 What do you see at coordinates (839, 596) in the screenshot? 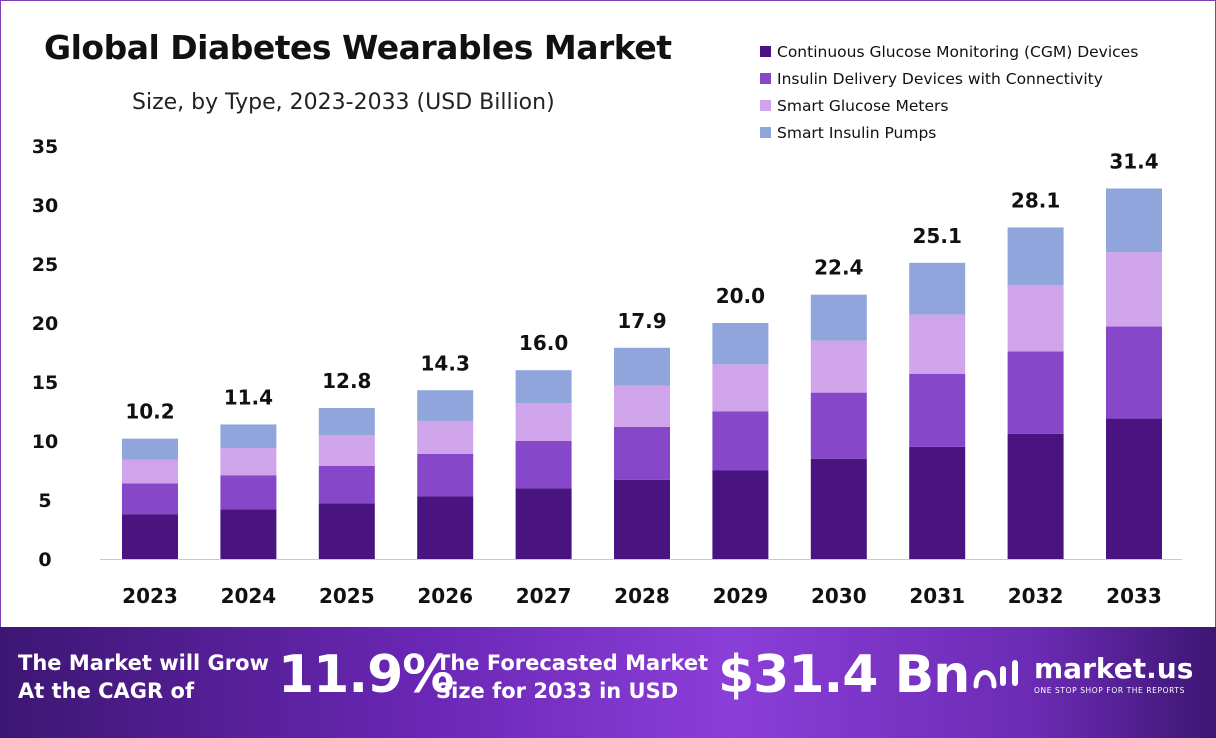
I see `x-tick-label: 2030` at bounding box center [839, 596].